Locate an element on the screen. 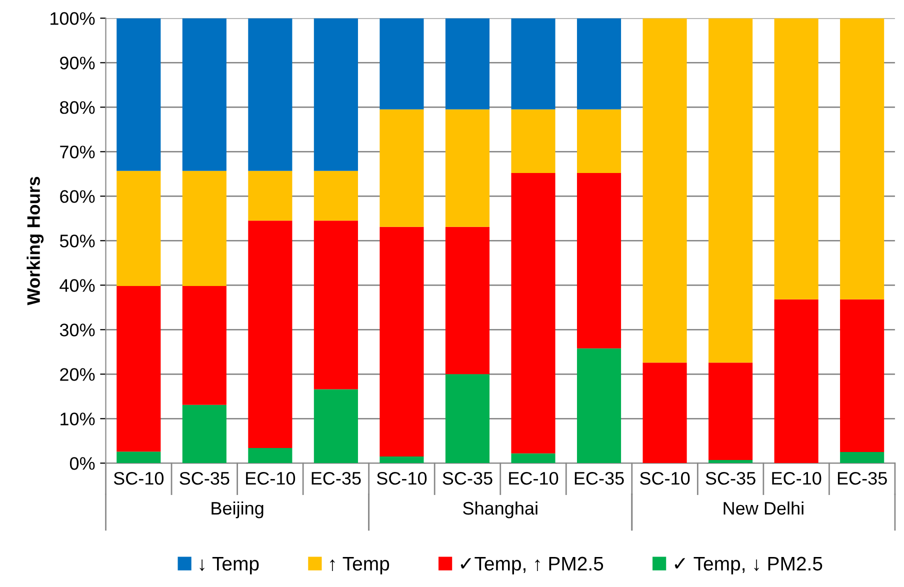 This screenshot has width=904, height=587. text: New Delhi is located at coordinates (764, 508).